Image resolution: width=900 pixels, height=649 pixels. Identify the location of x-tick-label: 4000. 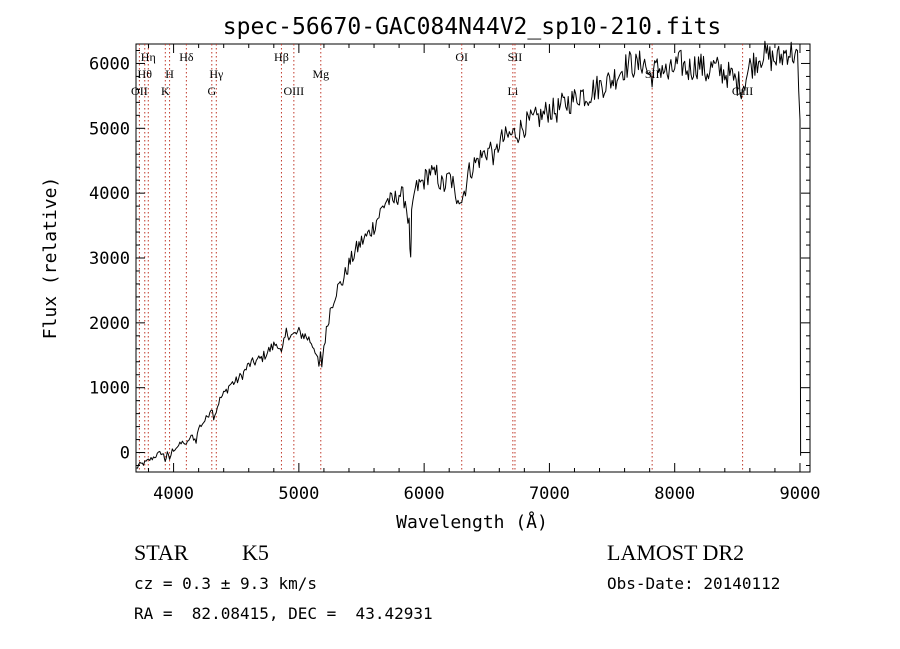
(173, 494).